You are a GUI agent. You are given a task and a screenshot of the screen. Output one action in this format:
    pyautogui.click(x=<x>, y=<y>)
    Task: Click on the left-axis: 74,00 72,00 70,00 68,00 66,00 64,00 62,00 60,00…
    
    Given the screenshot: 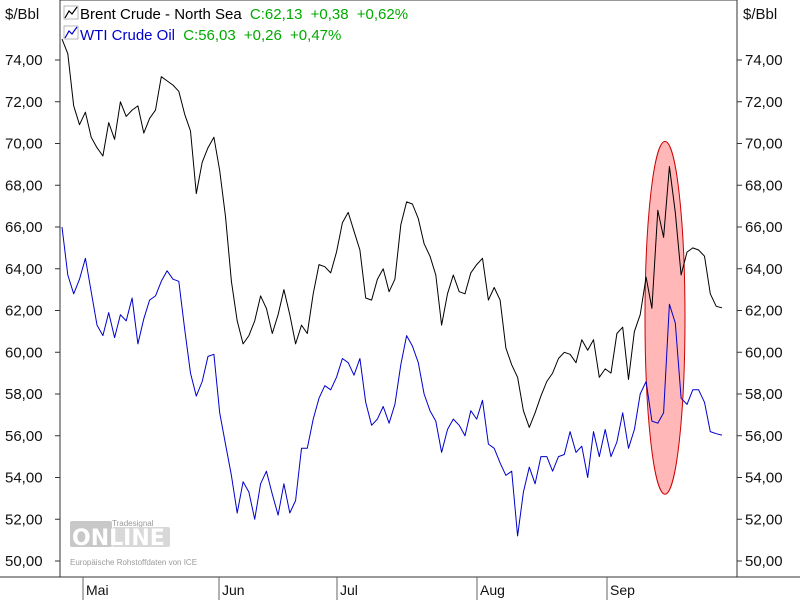 What is the action you would take?
    pyautogui.click(x=32, y=311)
    